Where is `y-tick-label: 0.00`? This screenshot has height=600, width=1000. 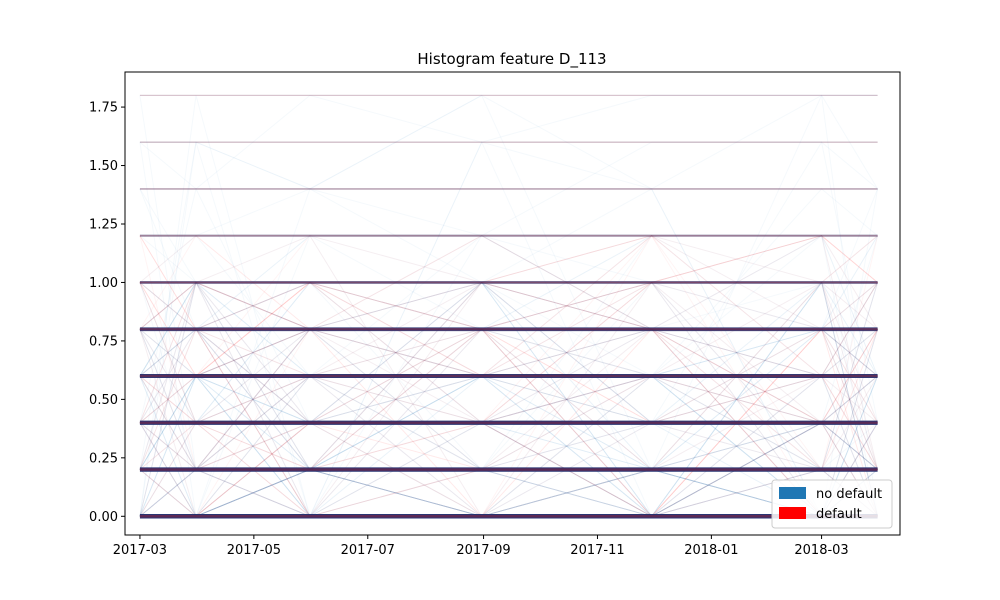
y-tick-label: 0.00 is located at coordinates (103, 517).